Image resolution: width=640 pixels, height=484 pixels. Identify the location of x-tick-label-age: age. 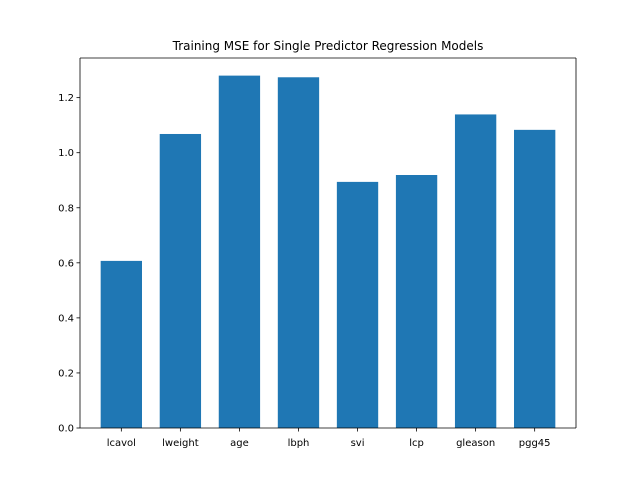
(239, 443).